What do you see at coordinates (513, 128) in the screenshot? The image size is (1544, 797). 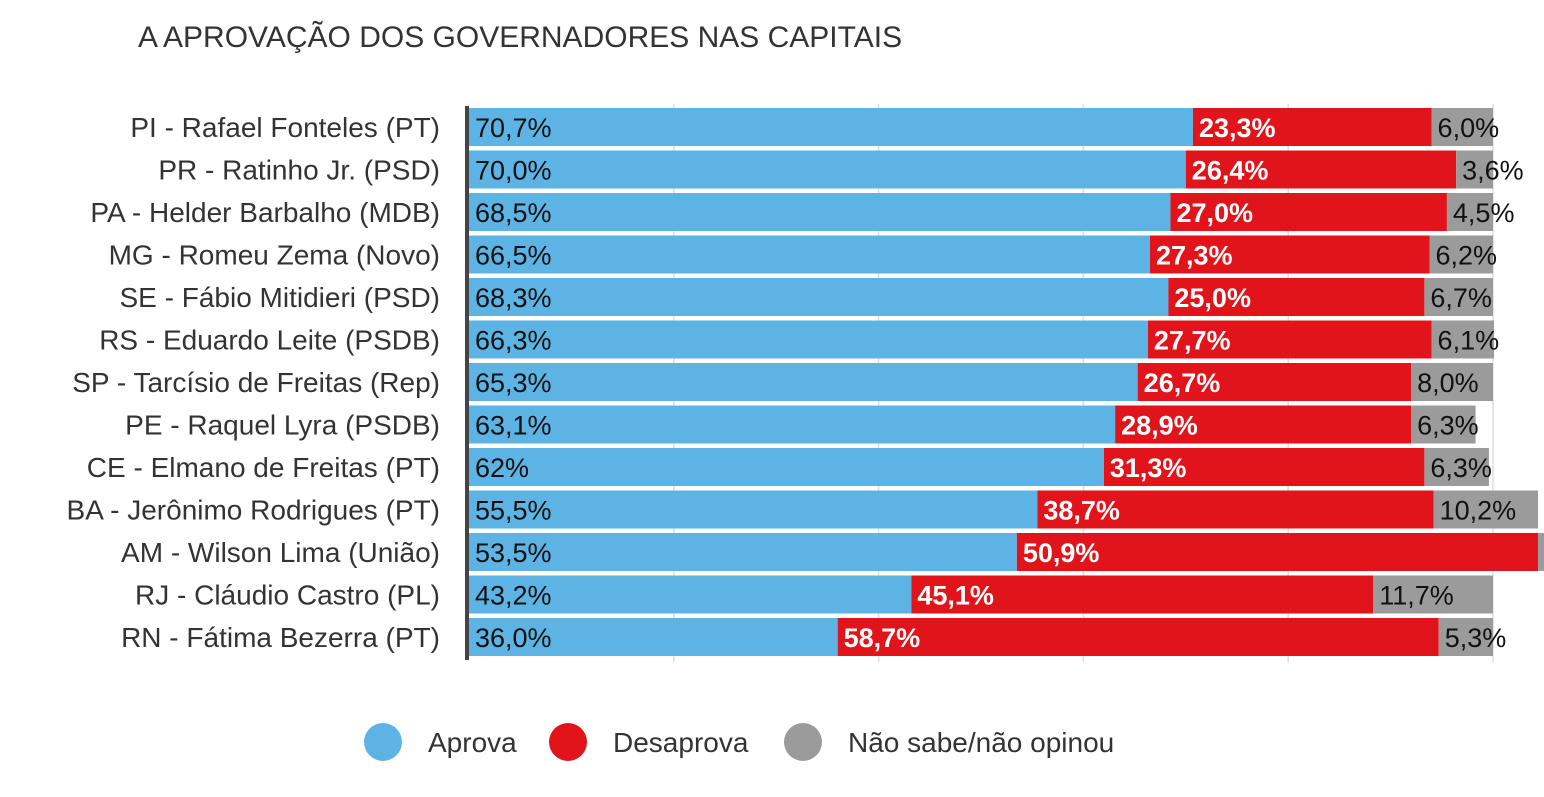 I see `data-label: 70,7%` at bounding box center [513, 128].